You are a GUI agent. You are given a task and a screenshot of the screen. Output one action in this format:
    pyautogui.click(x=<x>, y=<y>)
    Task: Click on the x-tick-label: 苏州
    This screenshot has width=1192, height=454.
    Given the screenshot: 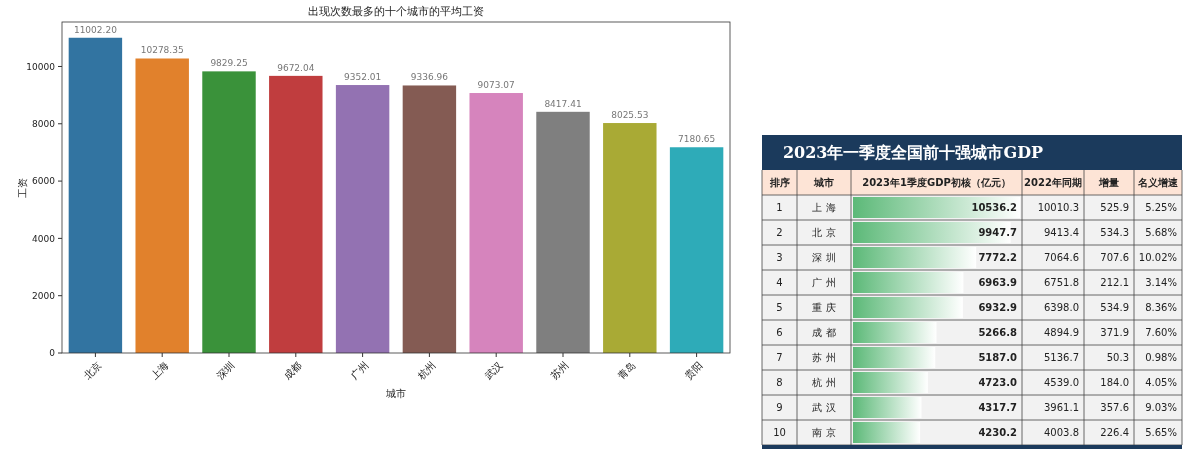 What is the action you would take?
    pyautogui.click(x=559, y=370)
    